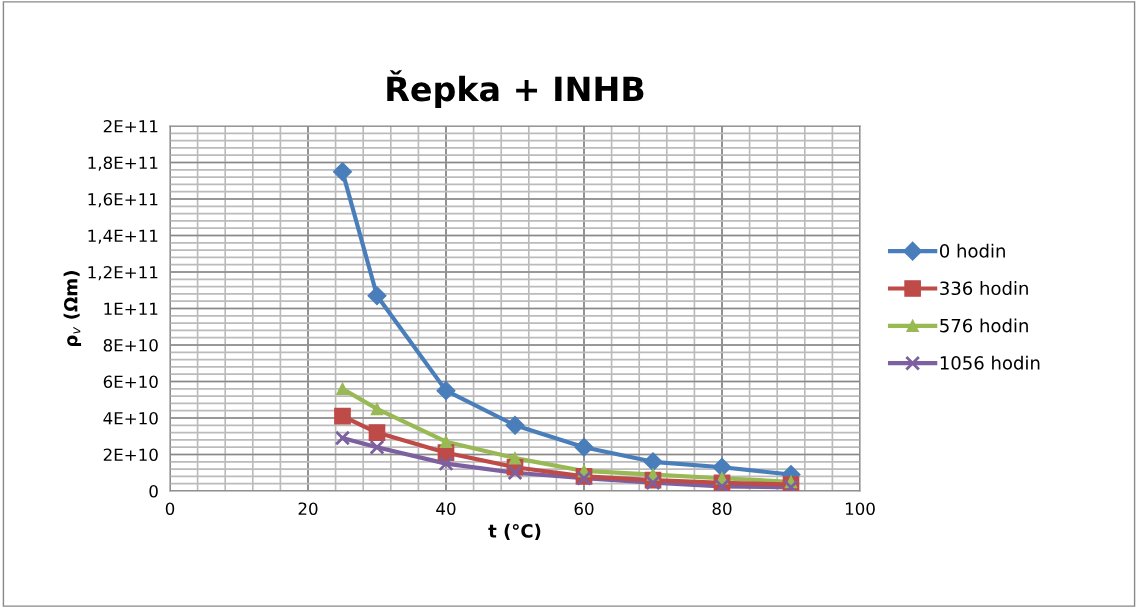 This screenshot has width=1138, height=608. I want to click on x-tick-label: 0, so click(170, 509).